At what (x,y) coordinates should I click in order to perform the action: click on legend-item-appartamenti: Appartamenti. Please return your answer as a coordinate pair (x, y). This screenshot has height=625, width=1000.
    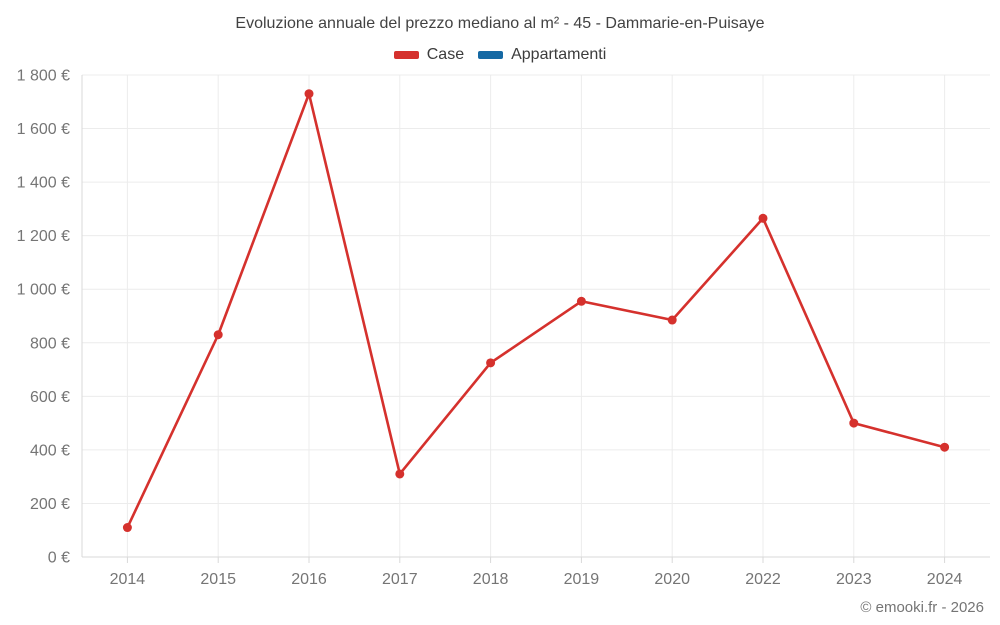
    Looking at the image, I should click on (542, 55).